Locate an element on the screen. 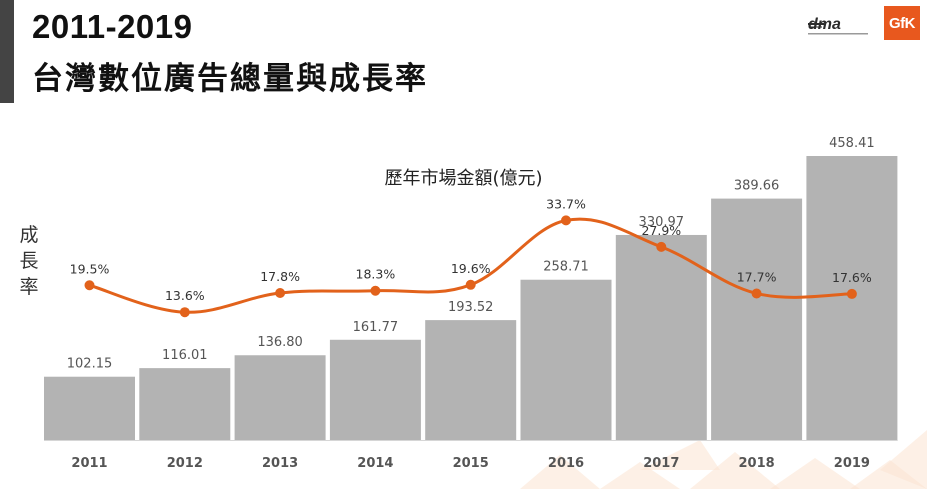  growth-point-2015 is located at coordinates (470, 284).